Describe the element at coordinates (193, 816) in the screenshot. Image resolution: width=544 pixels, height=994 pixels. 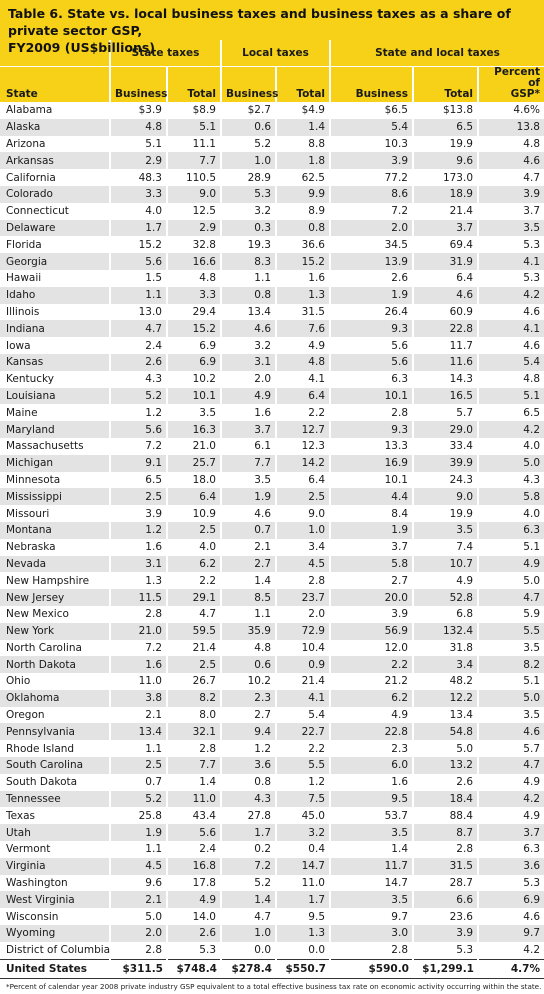
I see `value-cell: 43.4` at that location.